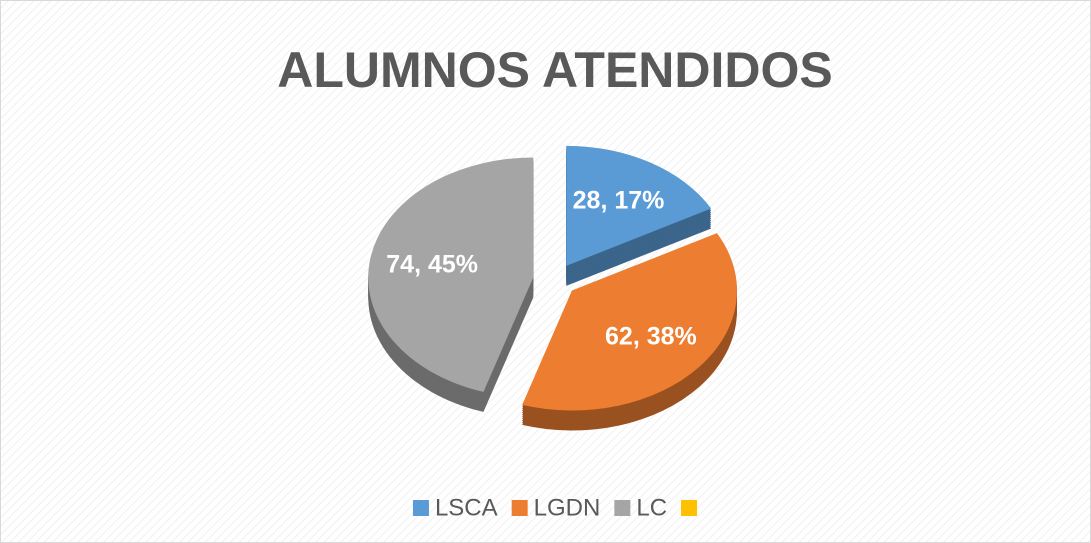 The image size is (1091, 543). Describe the element at coordinates (651, 336) in the screenshot. I see `data-label: 62, 38%` at that location.